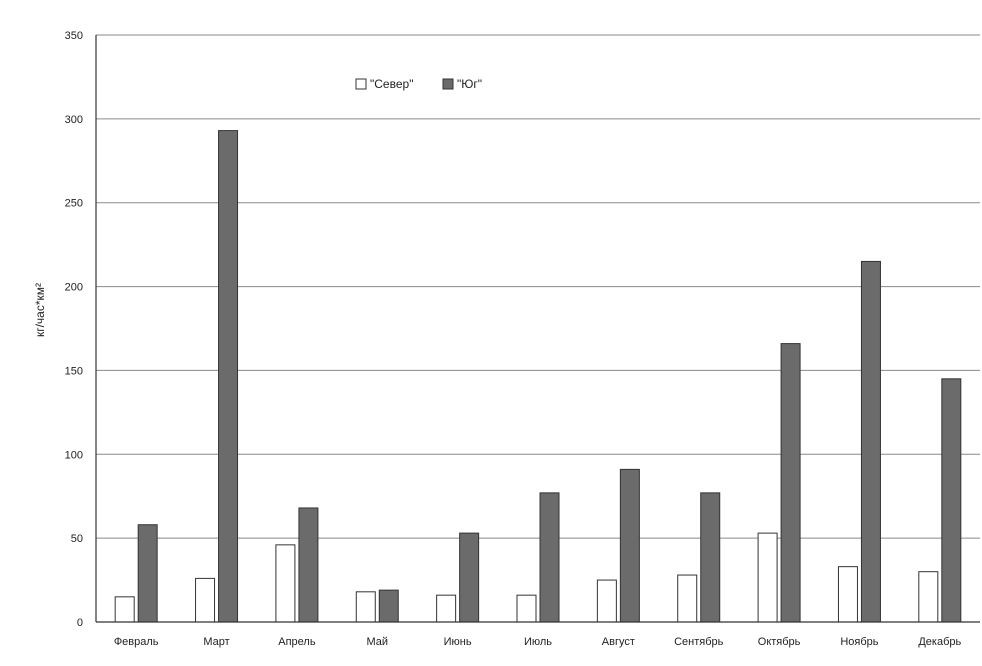  What do you see at coordinates (40, 310) in the screenshot?
I see `y-axis-label: кг/час*км²` at bounding box center [40, 310].